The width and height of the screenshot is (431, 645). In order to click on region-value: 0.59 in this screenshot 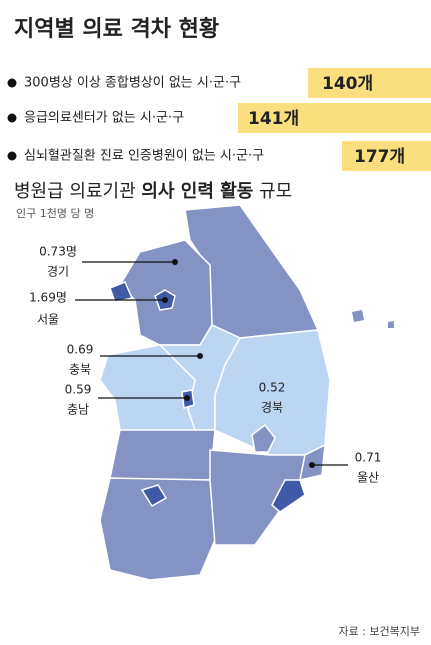, I will do `click(78, 390)`.